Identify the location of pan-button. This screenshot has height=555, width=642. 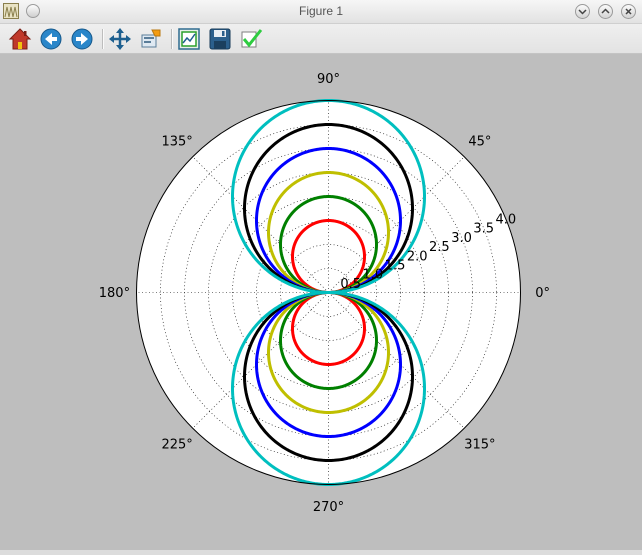
(120, 39).